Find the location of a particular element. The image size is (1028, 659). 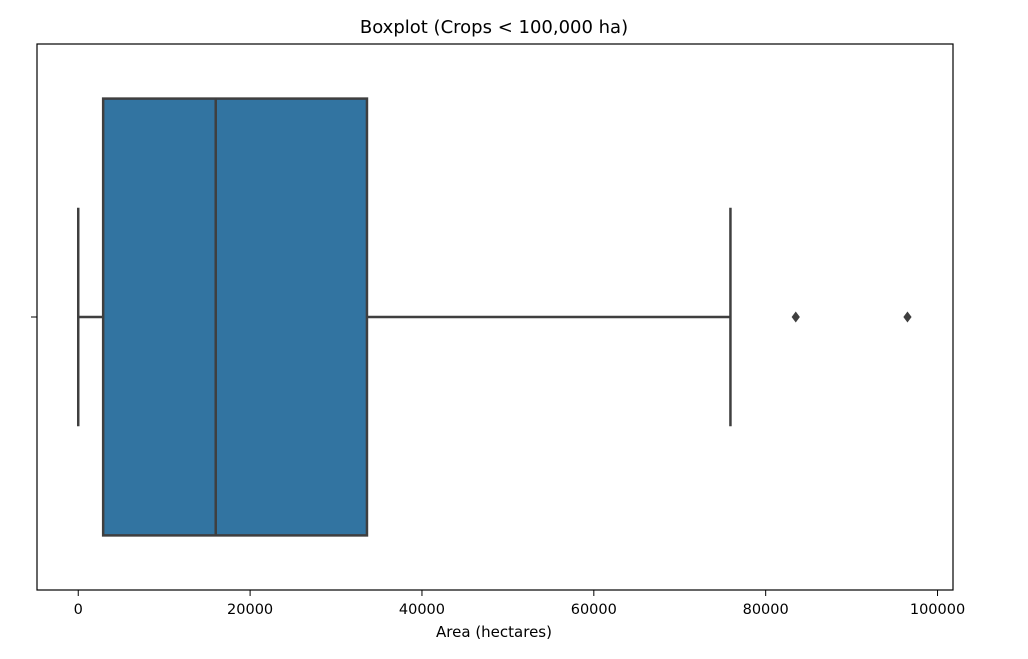

x-tick-label: 100000 is located at coordinates (937, 610).